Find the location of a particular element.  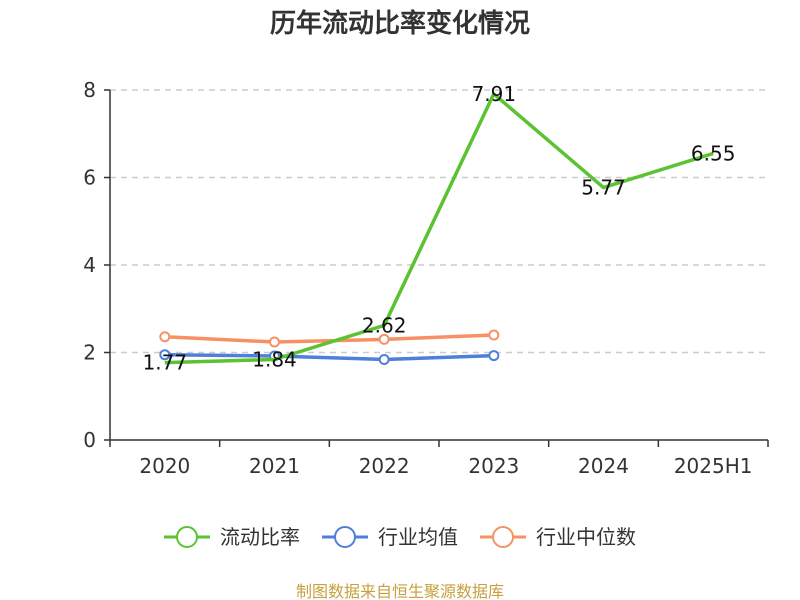

x-tick-label: 2020 is located at coordinates (164, 466).